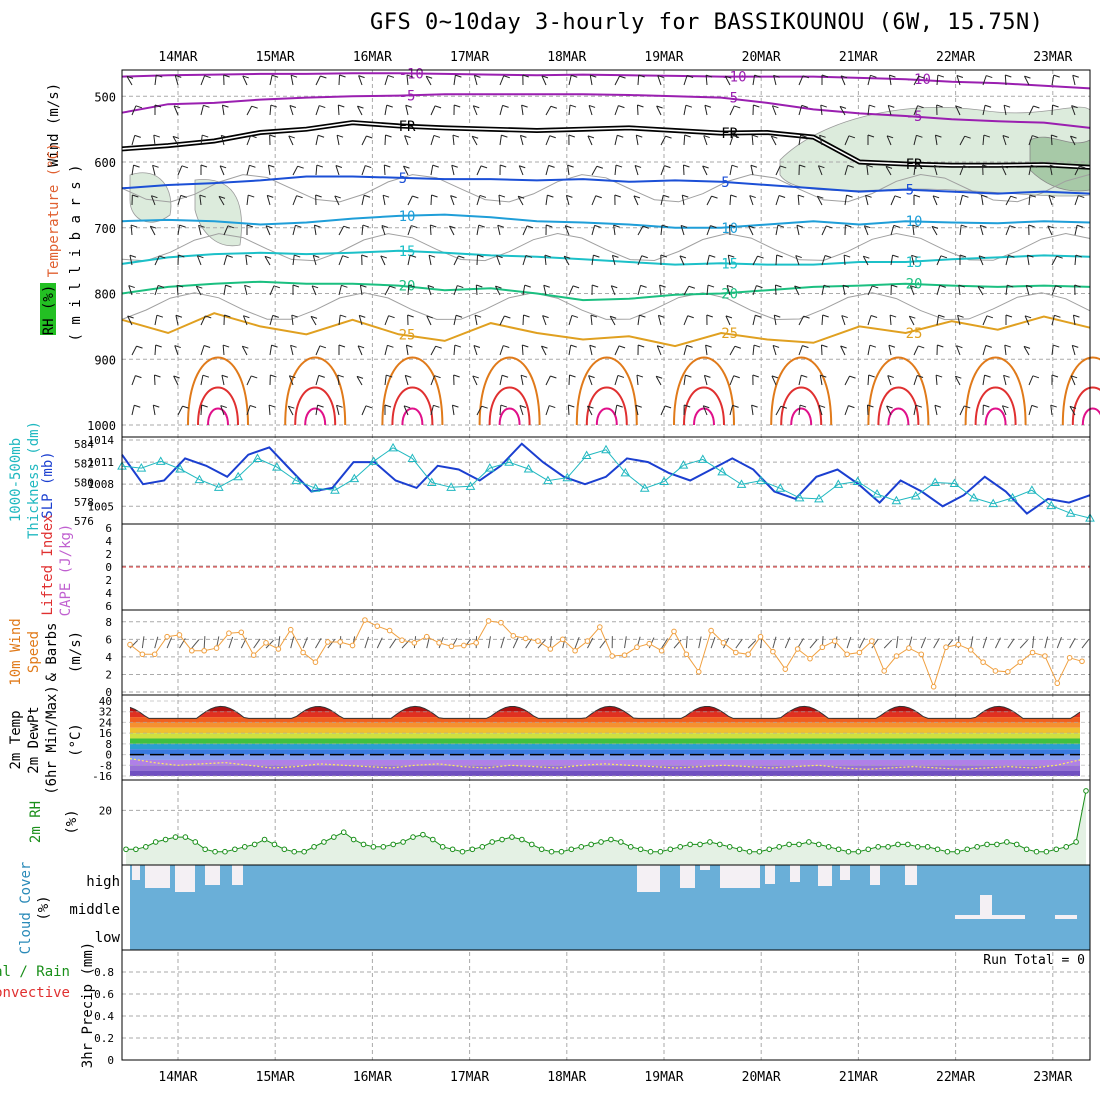  What do you see at coordinates (108, 639) in the screenshot?
I see `wind10-tick-label: 6` at bounding box center [108, 639].